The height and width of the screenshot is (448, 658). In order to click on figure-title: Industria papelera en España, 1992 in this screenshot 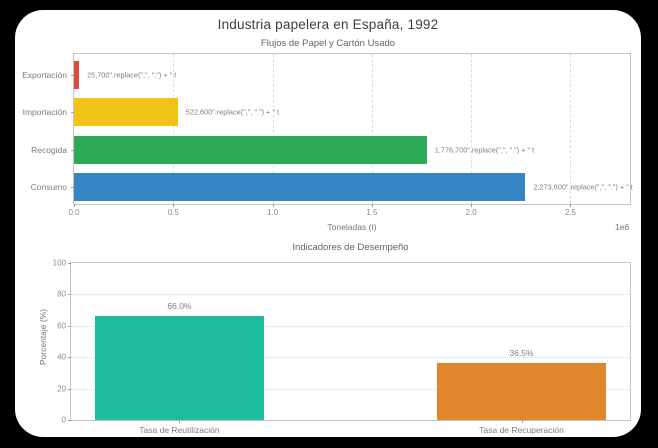, I will do `click(328, 24)`.